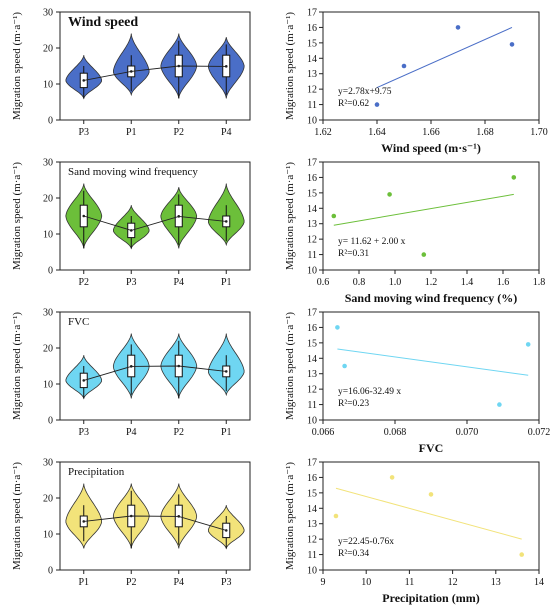 The height and width of the screenshot is (612, 550). I want to click on x-tick-label: 12, so click(453, 582).